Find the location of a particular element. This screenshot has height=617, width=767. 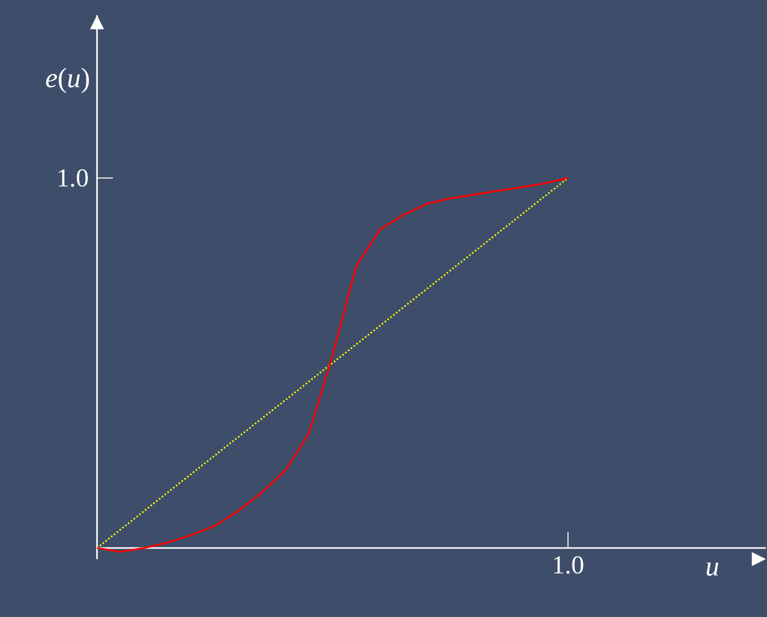

annotation: 1.0 is located at coordinates (73, 178).